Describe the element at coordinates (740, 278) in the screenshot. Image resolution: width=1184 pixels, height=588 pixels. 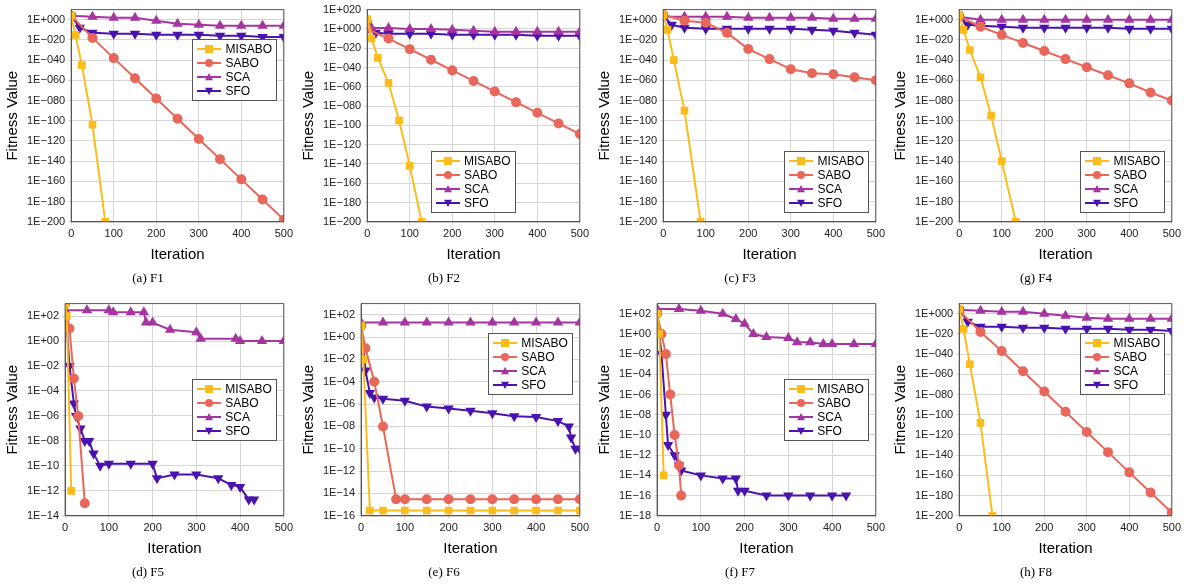
I see `text: (c) F3` at that location.